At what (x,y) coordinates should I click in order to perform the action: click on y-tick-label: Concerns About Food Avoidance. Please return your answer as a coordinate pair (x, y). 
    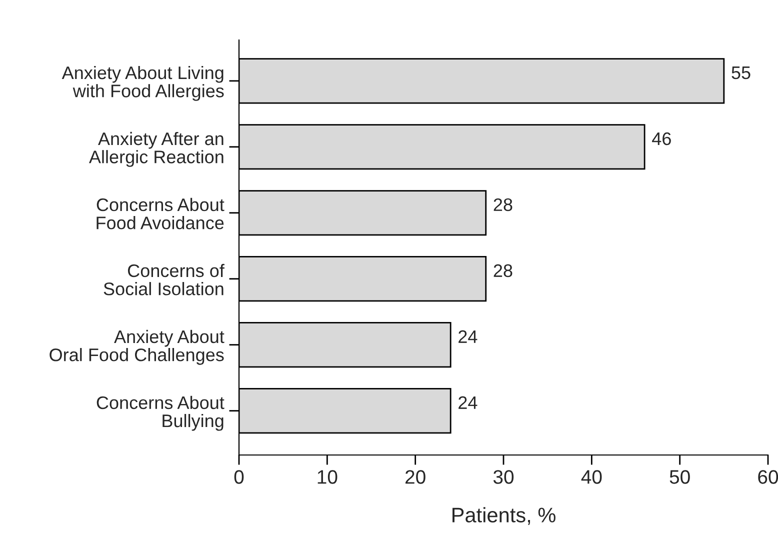
    Looking at the image, I should click on (160, 214).